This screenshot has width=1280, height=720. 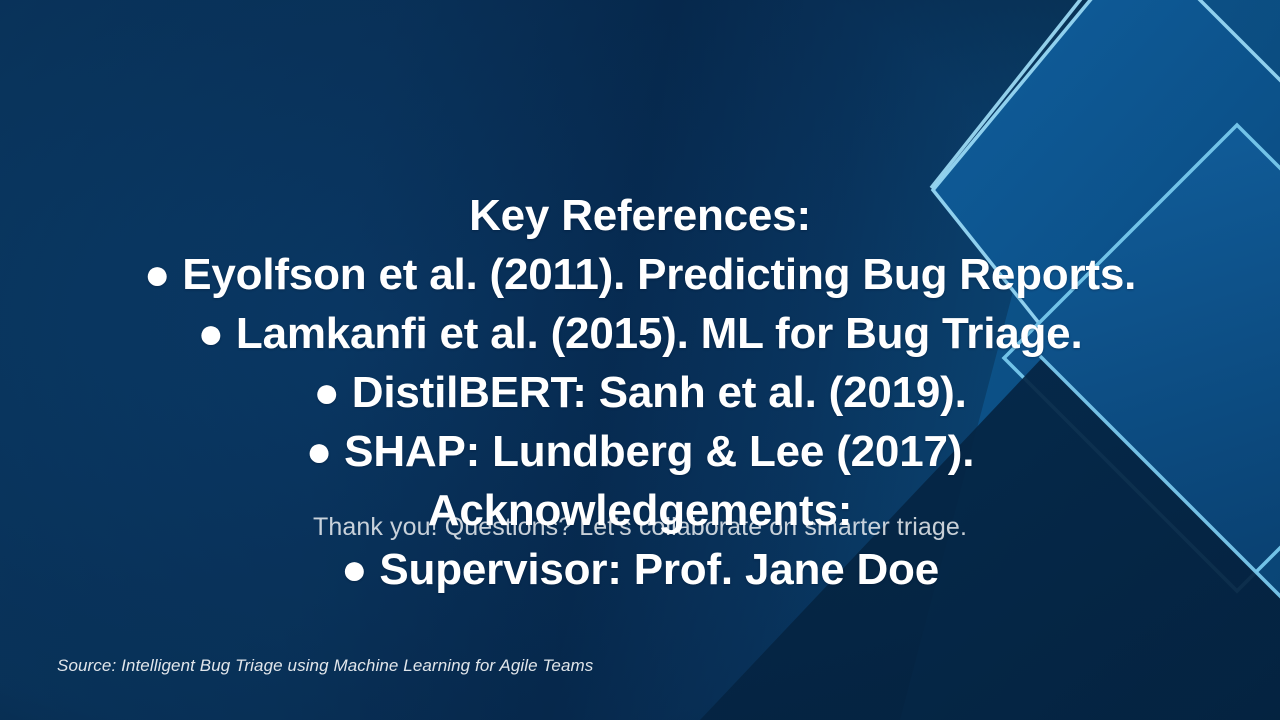 I want to click on heading-acknowledgements: Acknowledgements:, so click(x=640, y=510).